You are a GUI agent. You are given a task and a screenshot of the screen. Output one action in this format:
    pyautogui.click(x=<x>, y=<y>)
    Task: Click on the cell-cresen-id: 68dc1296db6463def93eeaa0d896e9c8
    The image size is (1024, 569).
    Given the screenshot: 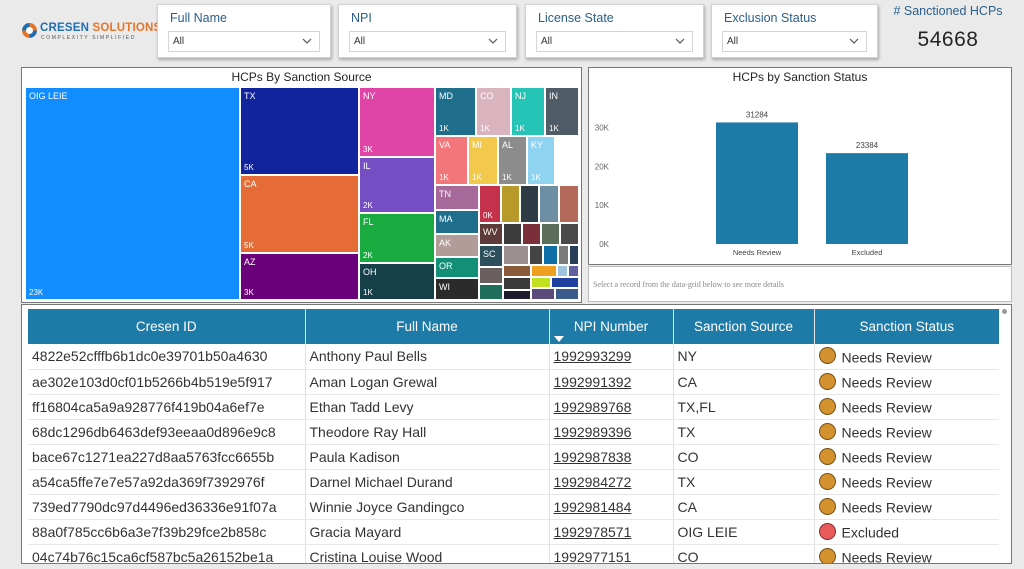 What is the action you would take?
    pyautogui.click(x=167, y=432)
    